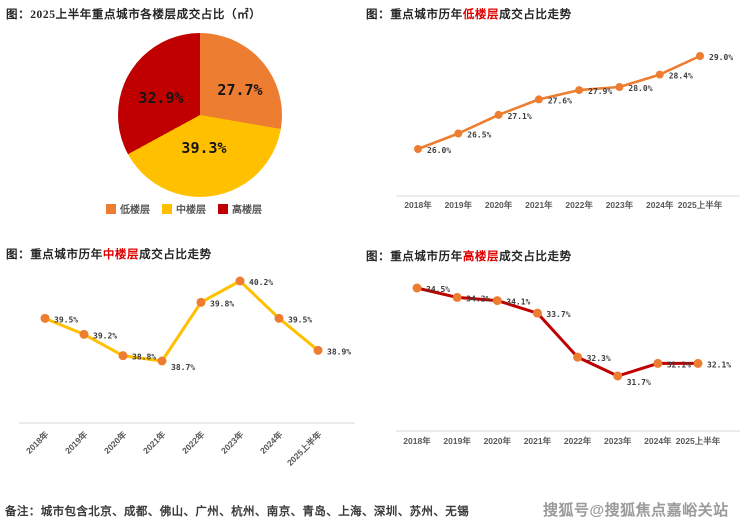  I want to click on legend-swatch-mid-floor-icon, so click(167, 208).